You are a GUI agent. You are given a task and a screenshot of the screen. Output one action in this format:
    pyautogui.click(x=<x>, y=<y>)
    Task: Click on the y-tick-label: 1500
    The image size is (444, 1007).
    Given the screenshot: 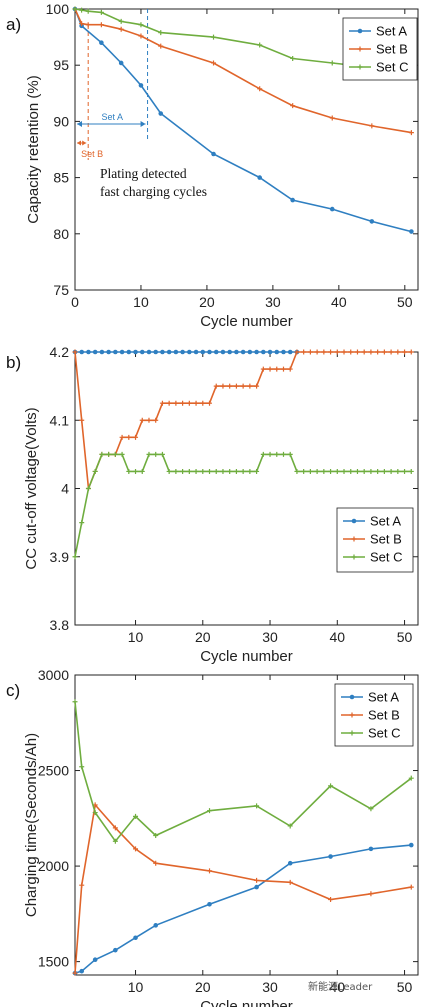 What is the action you would take?
    pyautogui.click(x=53, y=962)
    